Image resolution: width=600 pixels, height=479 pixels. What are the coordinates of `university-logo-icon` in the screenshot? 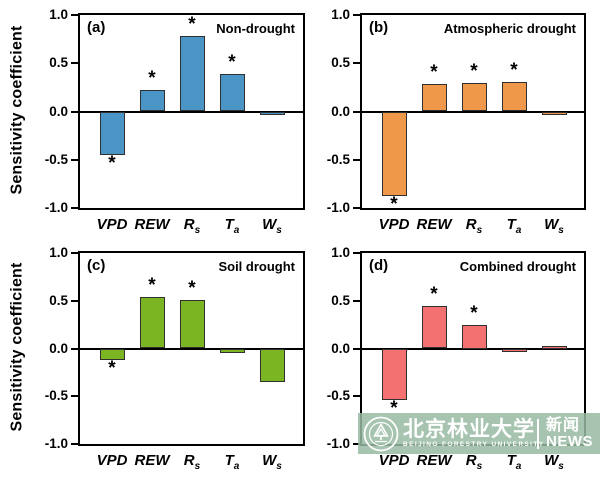 It's located at (381, 433).